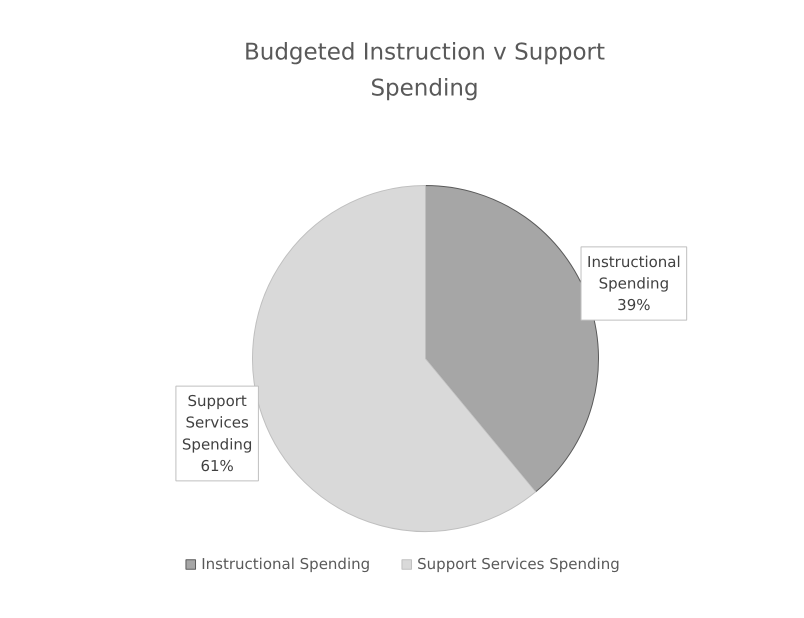  What do you see at coordinates (425, 71) in the screenshot?
I see `chart-title: Budgeted Instruction v Support Spending` at bounding box center [425, 71].